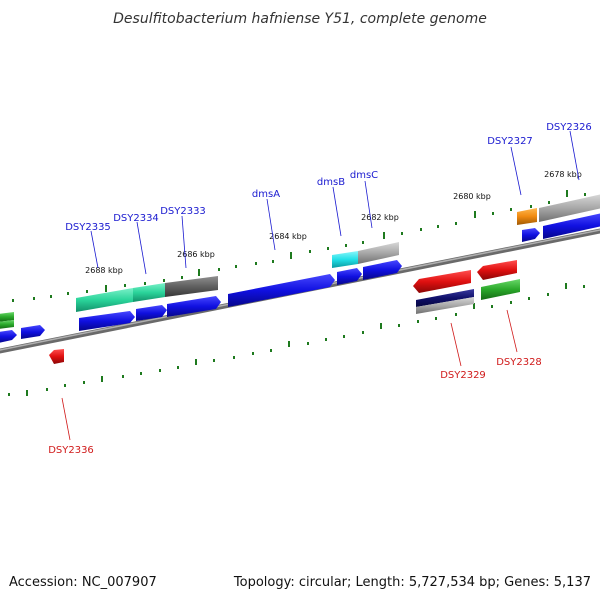 The image size is (600, 600). Describe the element at coordinates (266, 194) in the screenshot. I see `gene-label: dmsA` at that location.